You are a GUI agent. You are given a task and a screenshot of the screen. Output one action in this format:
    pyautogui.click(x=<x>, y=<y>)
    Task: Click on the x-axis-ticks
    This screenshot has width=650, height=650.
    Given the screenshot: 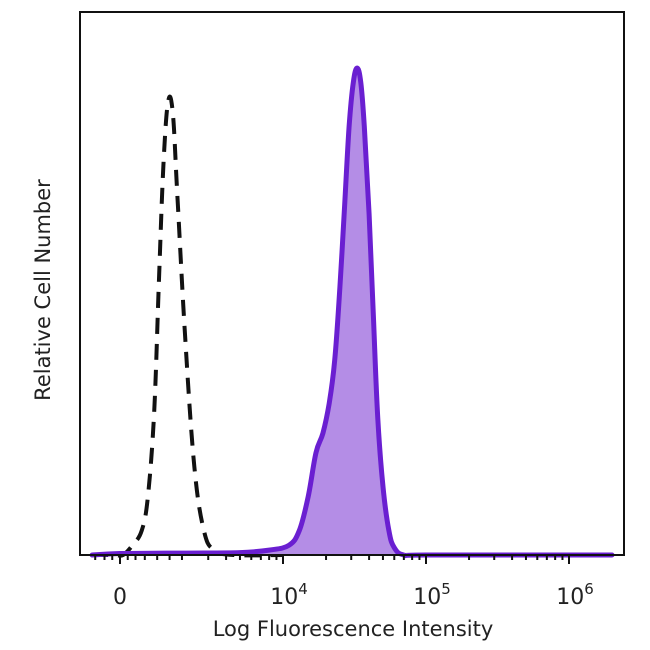 What is the action you would take?
    pyautogui.click(x=332, y=559)
    